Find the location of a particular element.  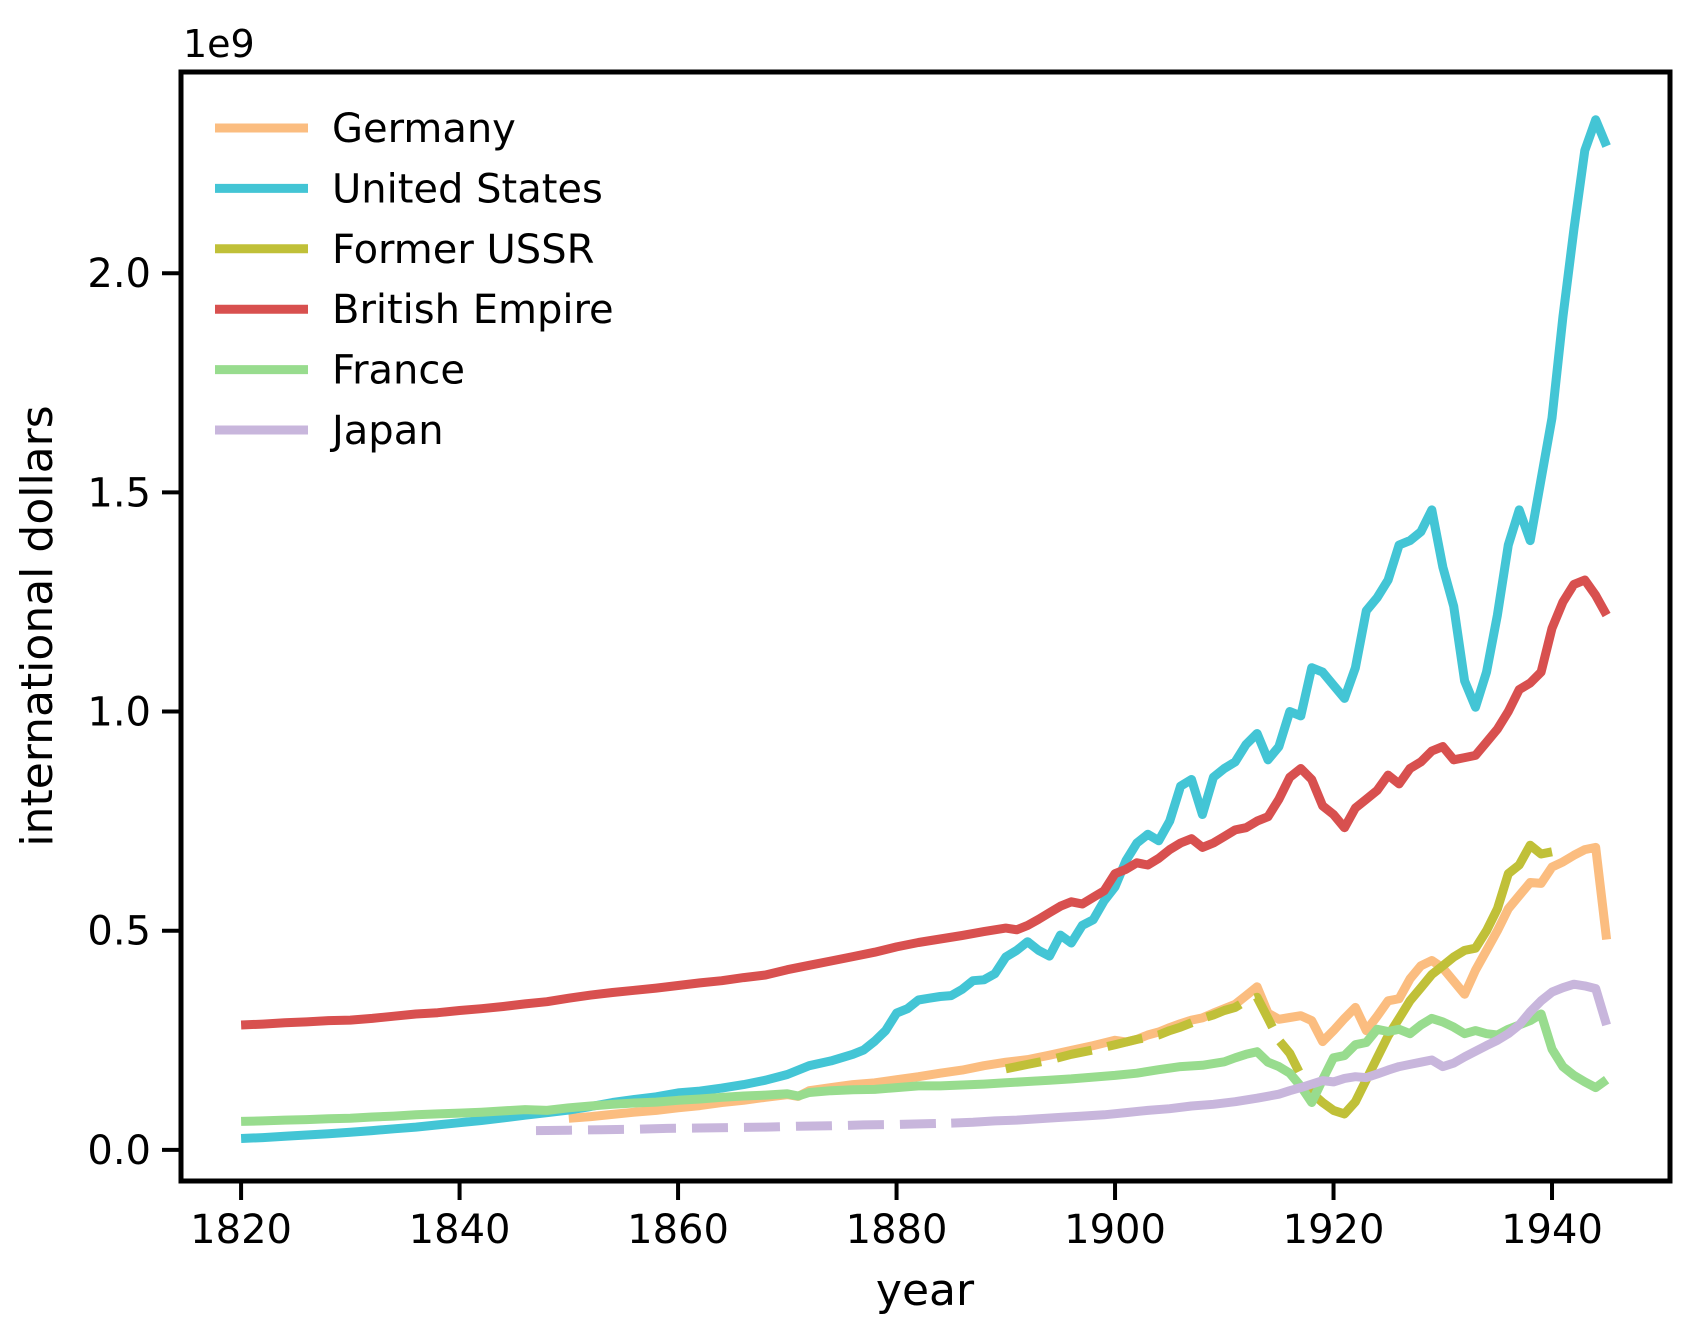

legend-label: Germany is located at coordinates (424, 129).